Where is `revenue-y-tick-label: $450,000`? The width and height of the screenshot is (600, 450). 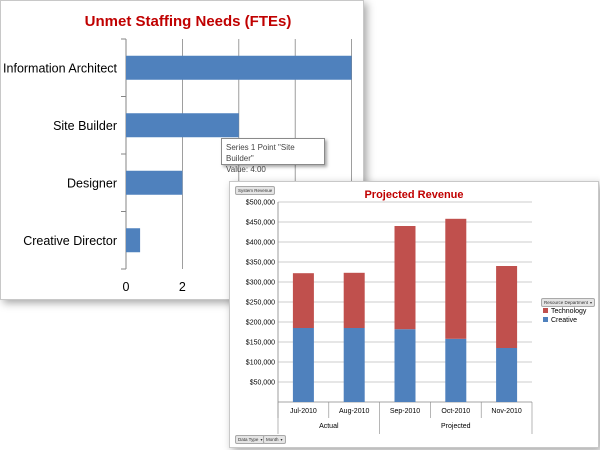 revenue-y-tick-label: $450,000 is located at coordinates (260, 223).